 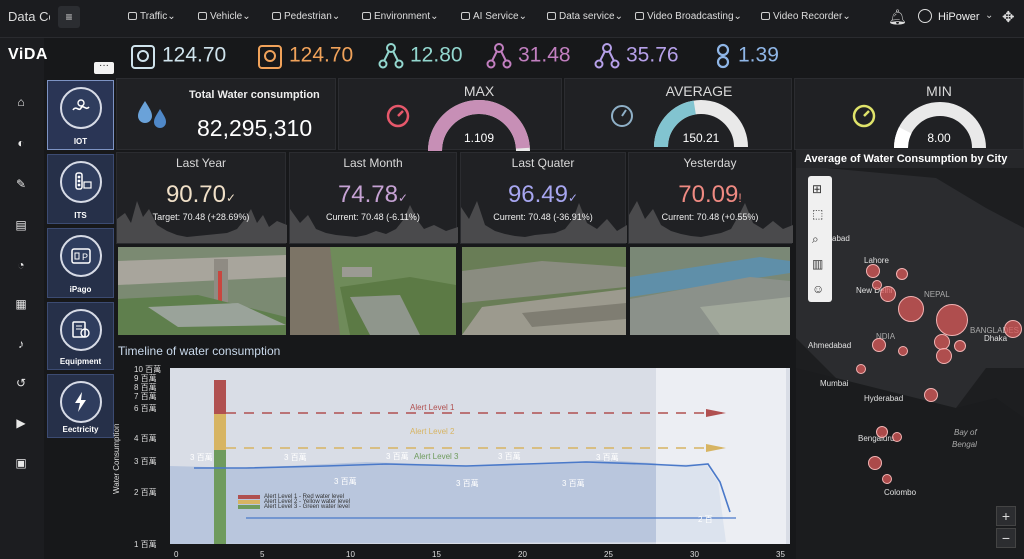 I want to click on zoom-out-button: −, so click(x=1006, y=538).